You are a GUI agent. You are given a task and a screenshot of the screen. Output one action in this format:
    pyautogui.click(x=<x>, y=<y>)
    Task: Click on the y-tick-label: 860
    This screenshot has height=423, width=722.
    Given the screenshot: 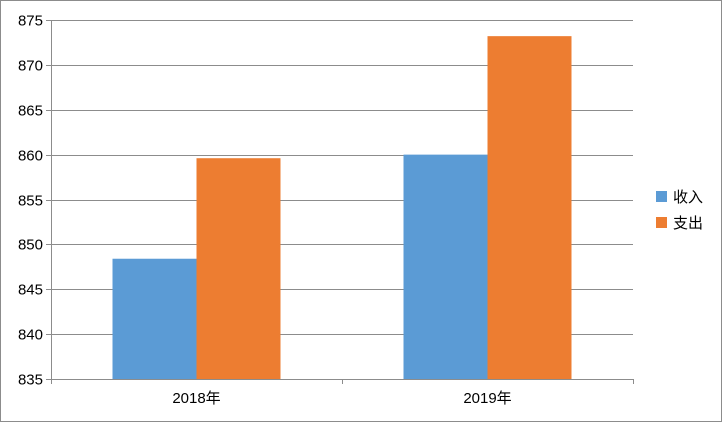 What is the action you would take?
    pyautogui.click(x=30, y=156)
    